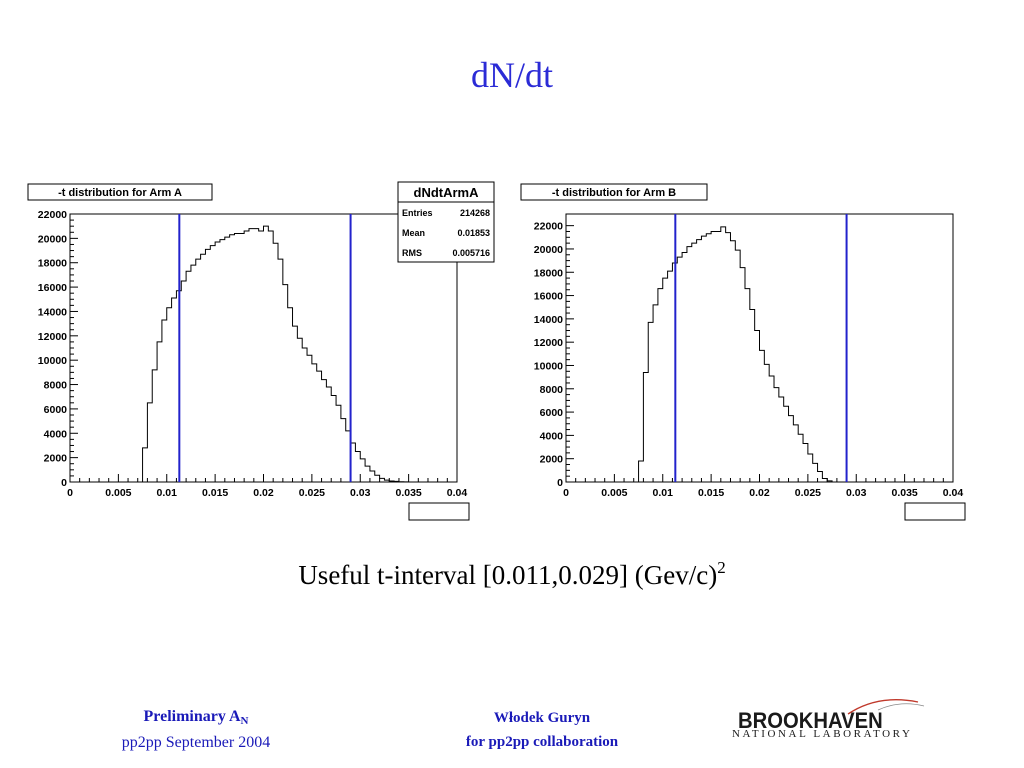 The image size is (1024, 768). What do you see at coordinates (542, 718) in the screenshot?
I see `footer-author: Włodek Guryn` at bounding box center [542, 718].